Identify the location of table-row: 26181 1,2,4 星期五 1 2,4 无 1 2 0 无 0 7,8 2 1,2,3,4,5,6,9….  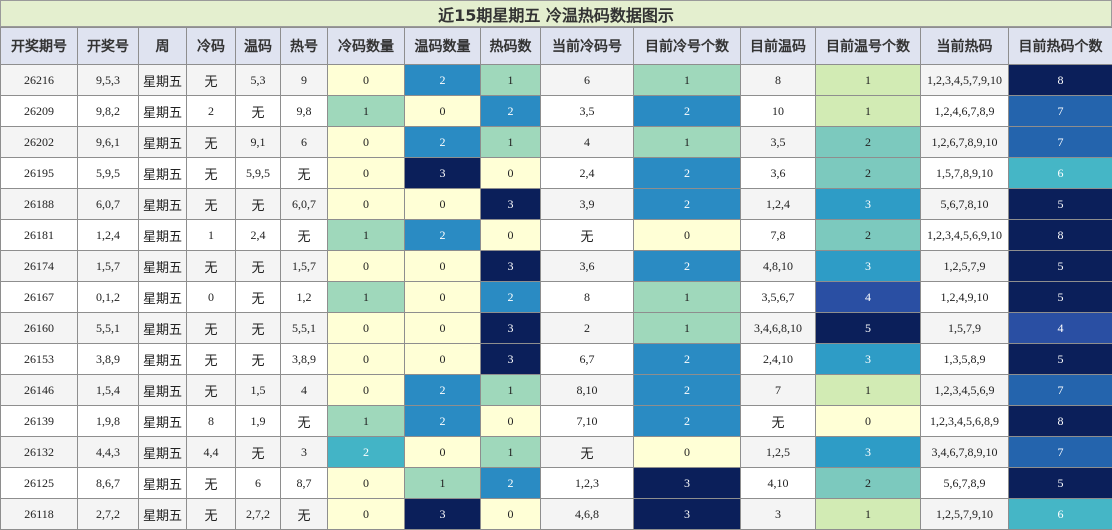
(556, 235).